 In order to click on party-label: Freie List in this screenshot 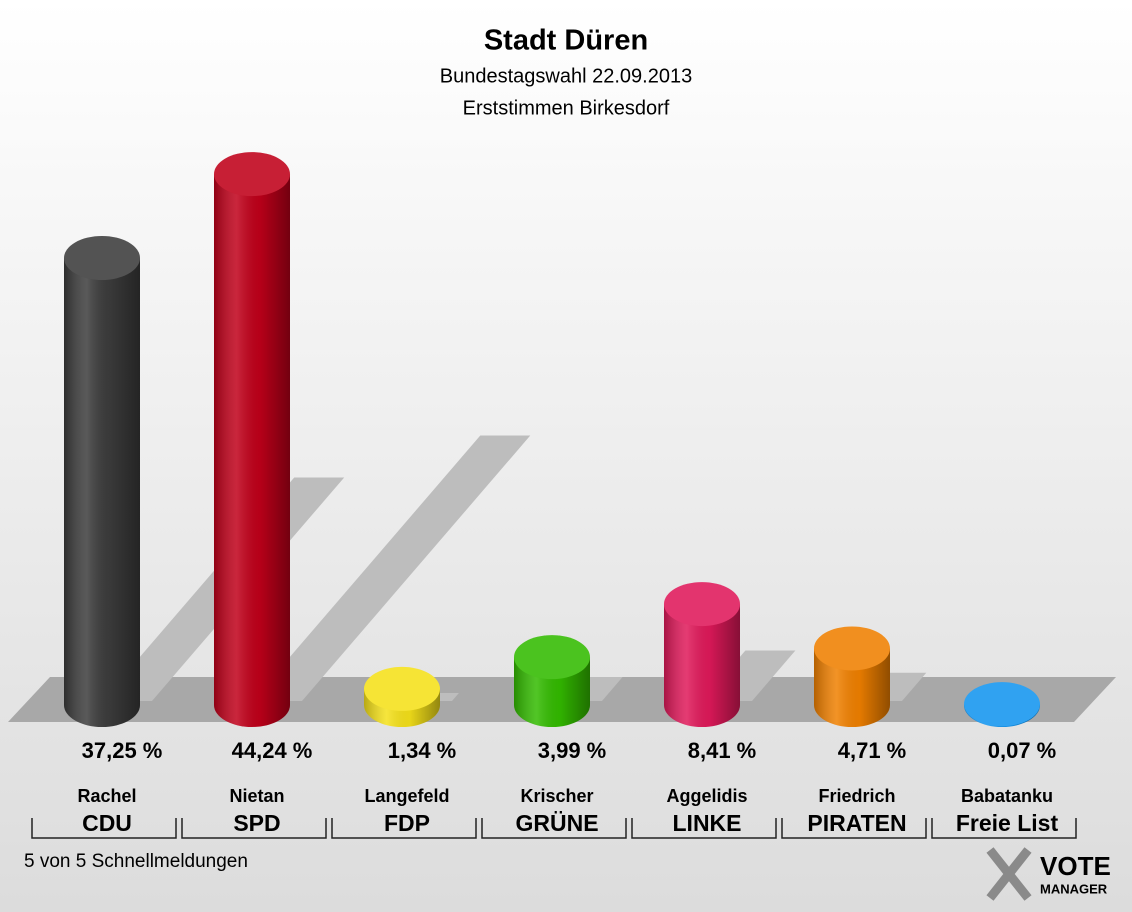, I will do `click(1007, 823)`.